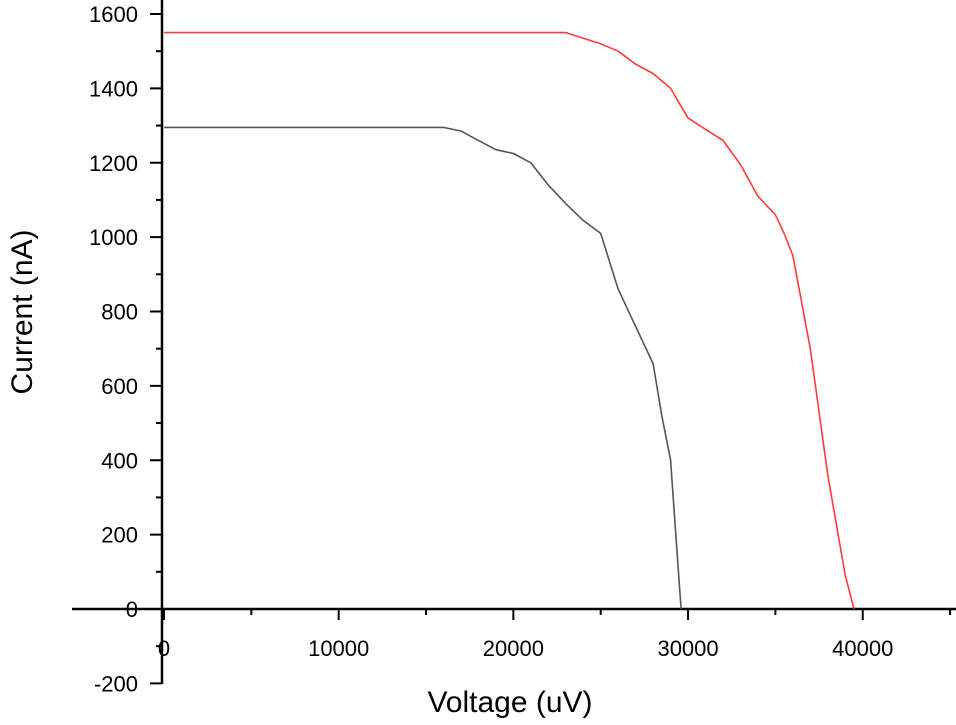  I want to click on y-tick-label: 1000, so click(113, 237).